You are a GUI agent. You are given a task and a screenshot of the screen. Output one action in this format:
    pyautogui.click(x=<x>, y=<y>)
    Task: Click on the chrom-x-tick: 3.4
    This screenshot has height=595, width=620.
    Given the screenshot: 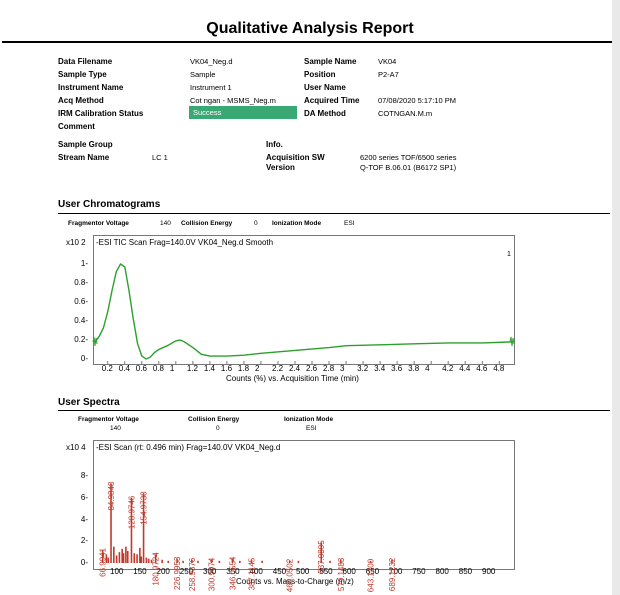 What is the action you would take?
    pyautogui.click(x=380, y=368)
    